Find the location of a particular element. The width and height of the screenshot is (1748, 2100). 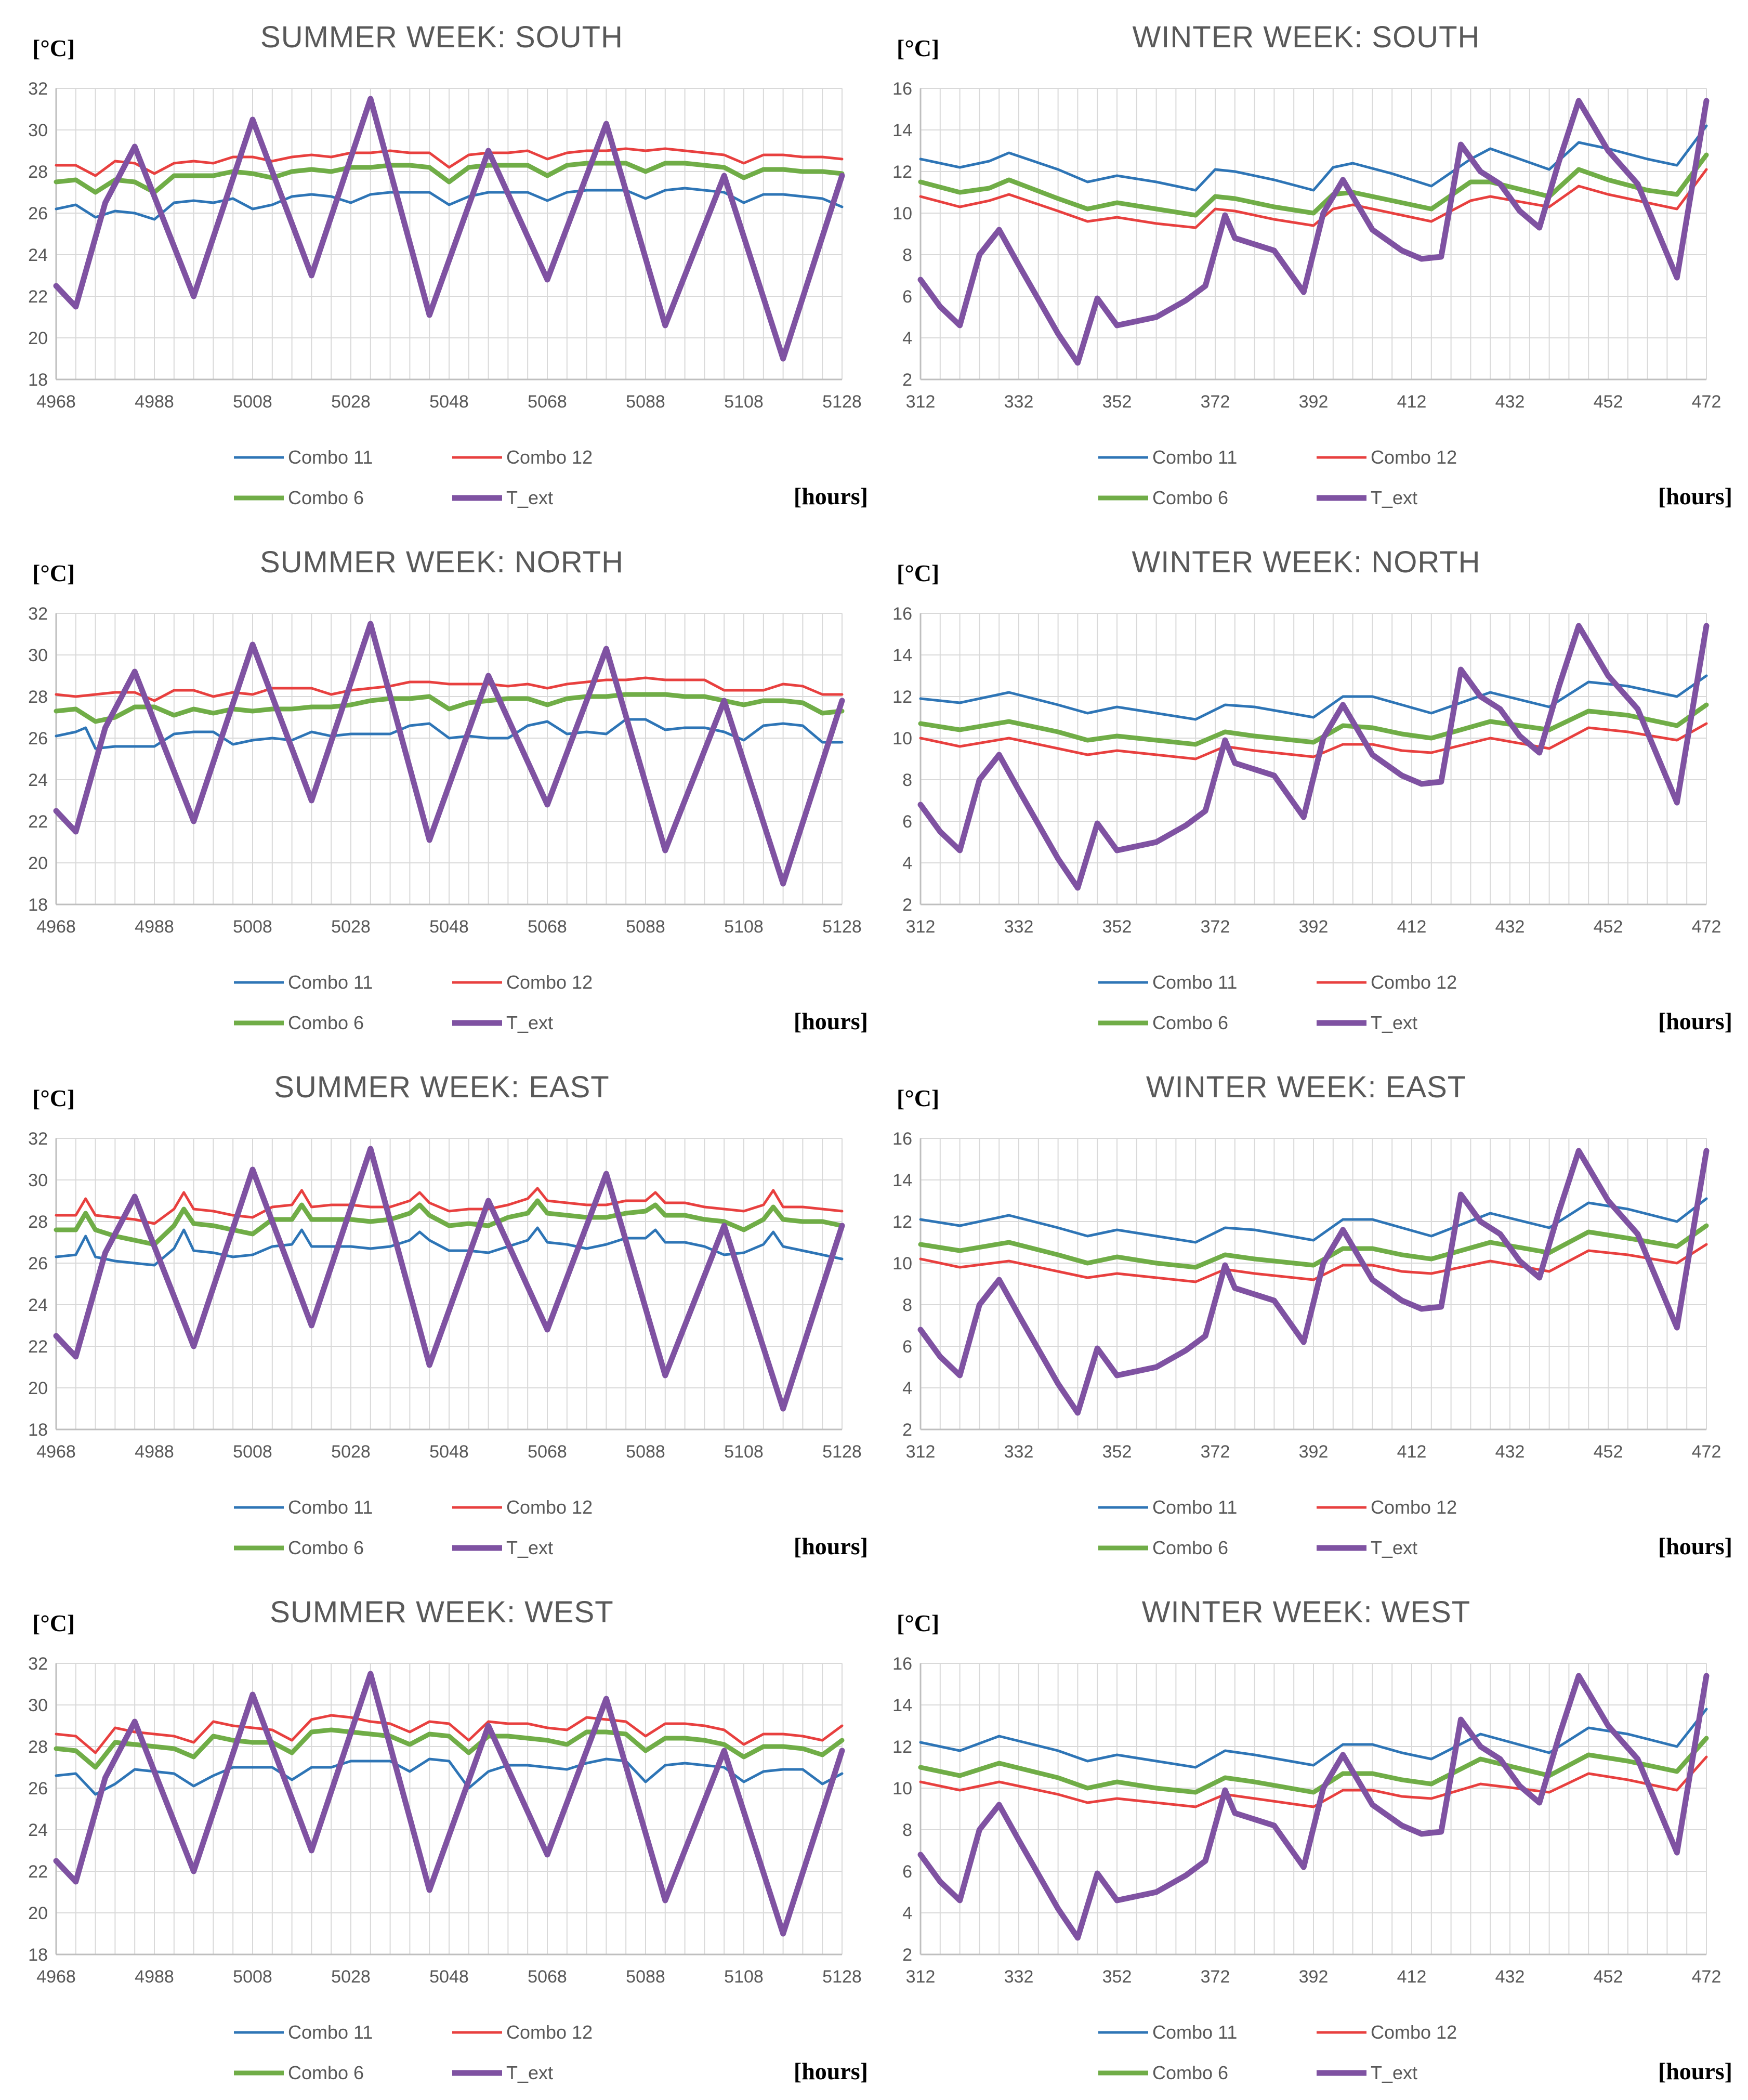

y-tick-label: 32 is located at coordinates (38, 89).